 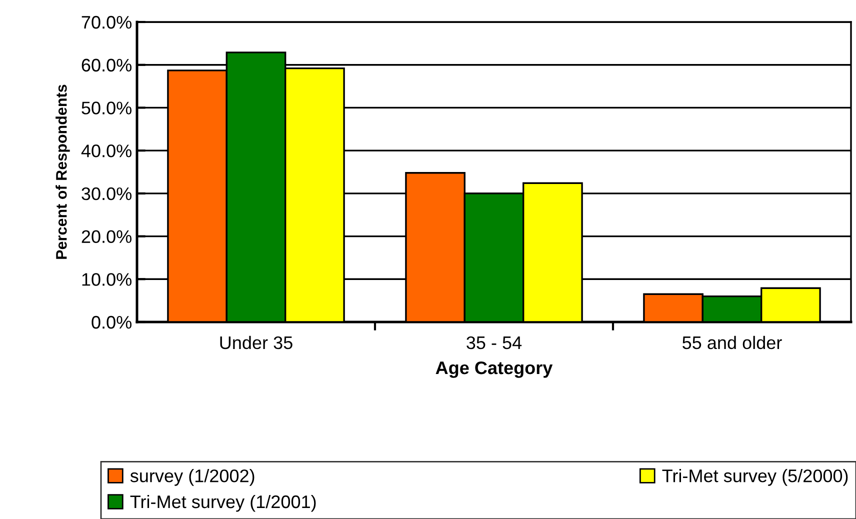 I want to click on y-tick-label: 30.0%, so click(x=107, y=193).